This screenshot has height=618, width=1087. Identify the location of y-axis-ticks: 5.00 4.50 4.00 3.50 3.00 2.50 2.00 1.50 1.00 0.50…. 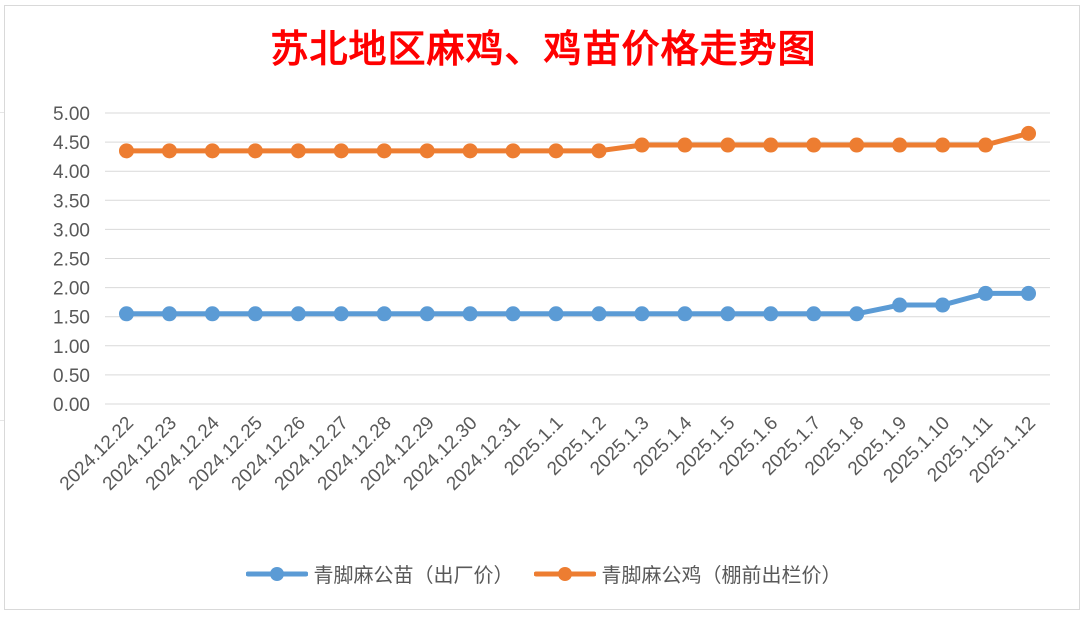
(71, 260).